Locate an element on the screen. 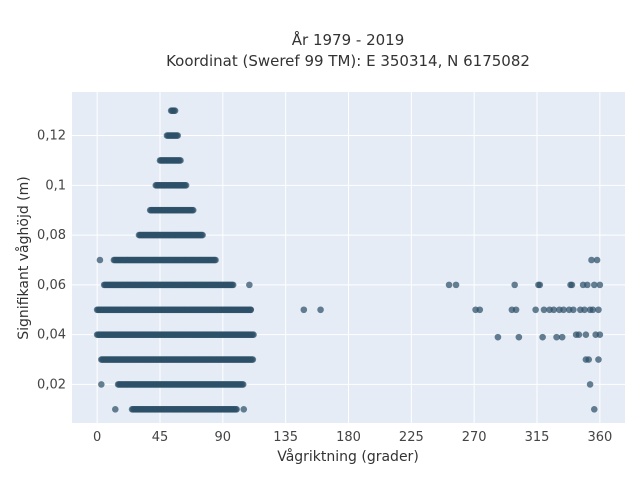 Image resolution: width=640 pixels, height=480 pixels. x-tick-label: 270 is located at coordinates (474, 437).